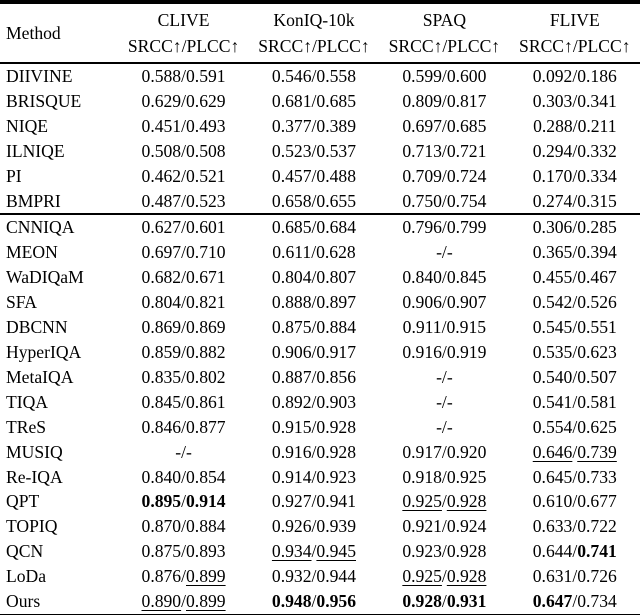 The image size is (640, 615). I want to click on method-cell: LoDa, so click(26, 576).